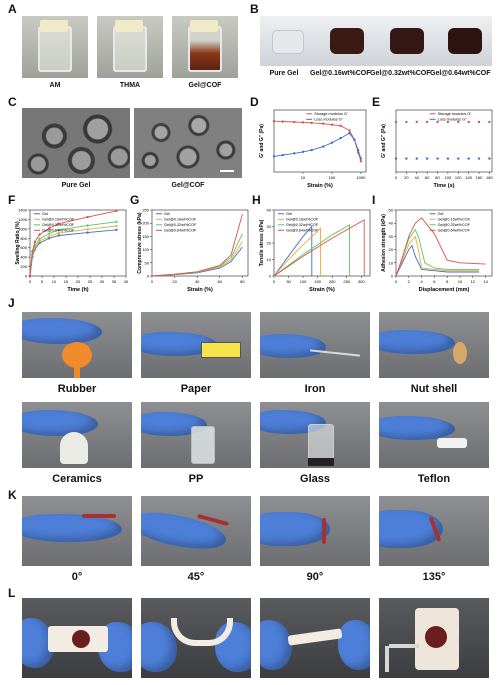  Describe the element at coordinates (332, 281) in the screenshot. I see `x-tick-label: 200` at that location.